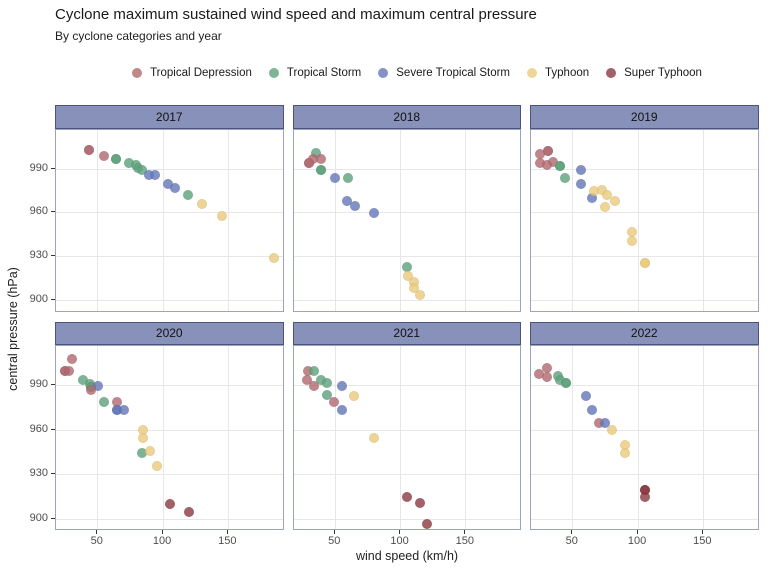  I want to click on legend-item: Severe Tropical Storm, so click(444, 73).